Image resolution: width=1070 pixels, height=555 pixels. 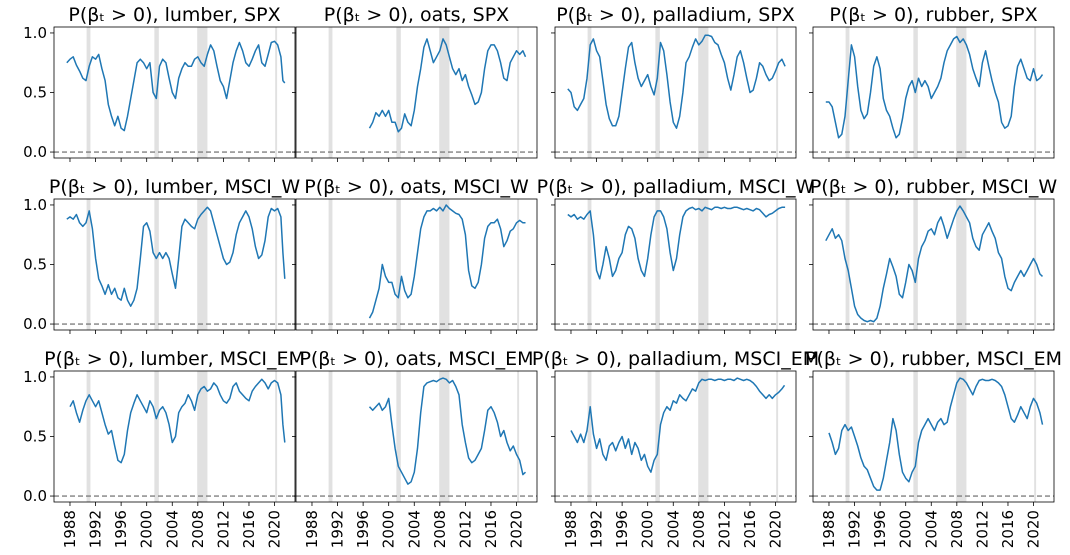 I want to click on panel-7: P(βₜ > 0), palladium, MSCI_W, so click(x=676, y=255).